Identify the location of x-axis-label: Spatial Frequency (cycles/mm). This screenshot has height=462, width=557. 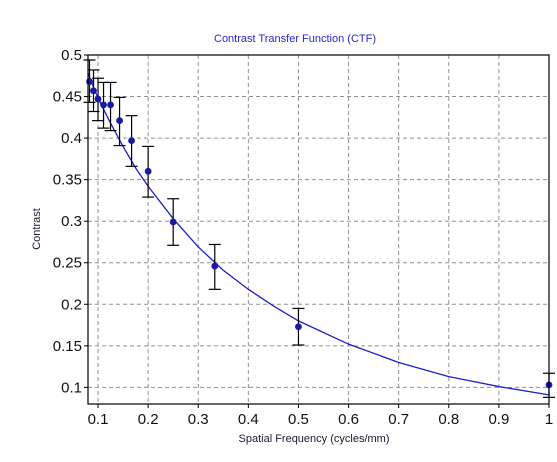
(314, 439).